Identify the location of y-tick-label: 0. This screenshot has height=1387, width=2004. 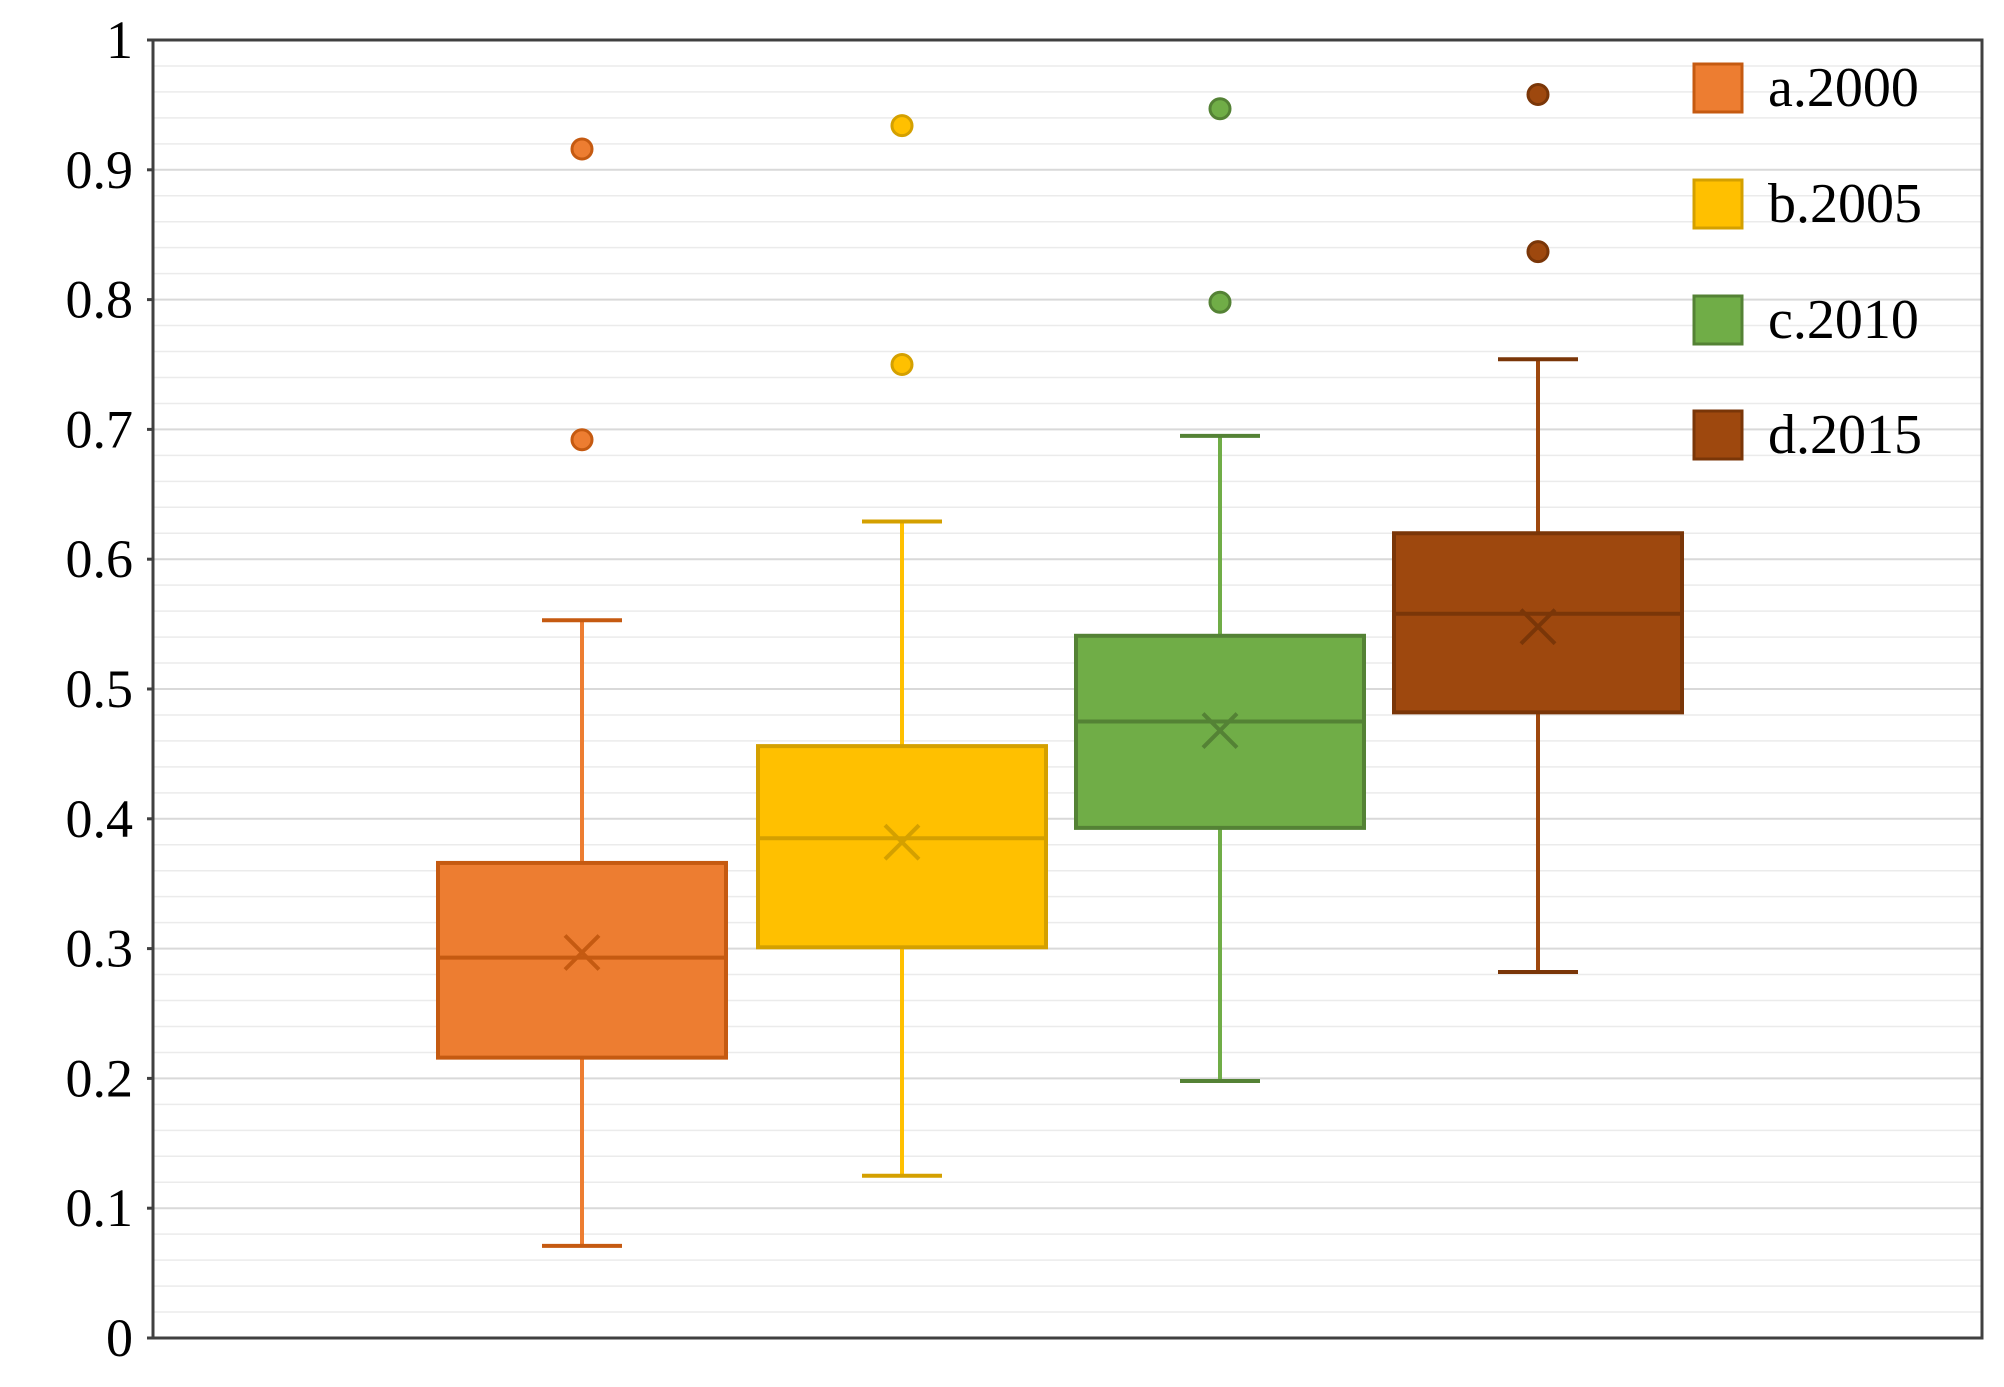
(119, 1338).